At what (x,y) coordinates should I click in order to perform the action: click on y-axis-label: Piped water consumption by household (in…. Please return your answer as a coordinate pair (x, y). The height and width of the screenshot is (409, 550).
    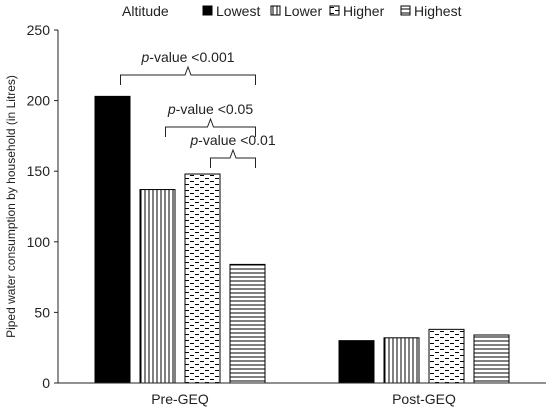
    Looking at the image, I should click on (11, 206).